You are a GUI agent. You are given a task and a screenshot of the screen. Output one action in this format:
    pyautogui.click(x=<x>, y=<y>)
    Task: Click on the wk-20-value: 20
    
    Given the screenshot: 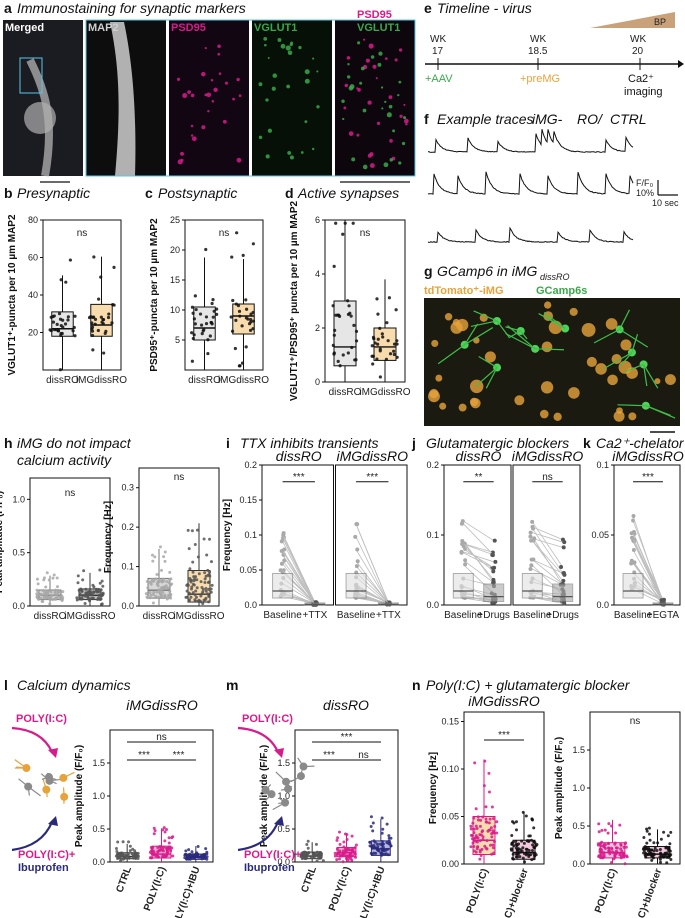 What is the action you would take?
    pyautogui.click(x=638, y=51)
    